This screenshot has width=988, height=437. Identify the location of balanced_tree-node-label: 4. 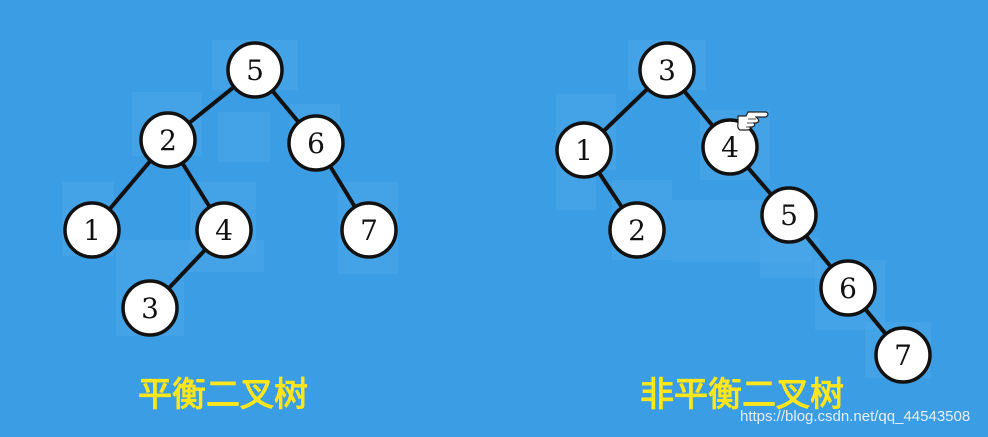
(224, 230).